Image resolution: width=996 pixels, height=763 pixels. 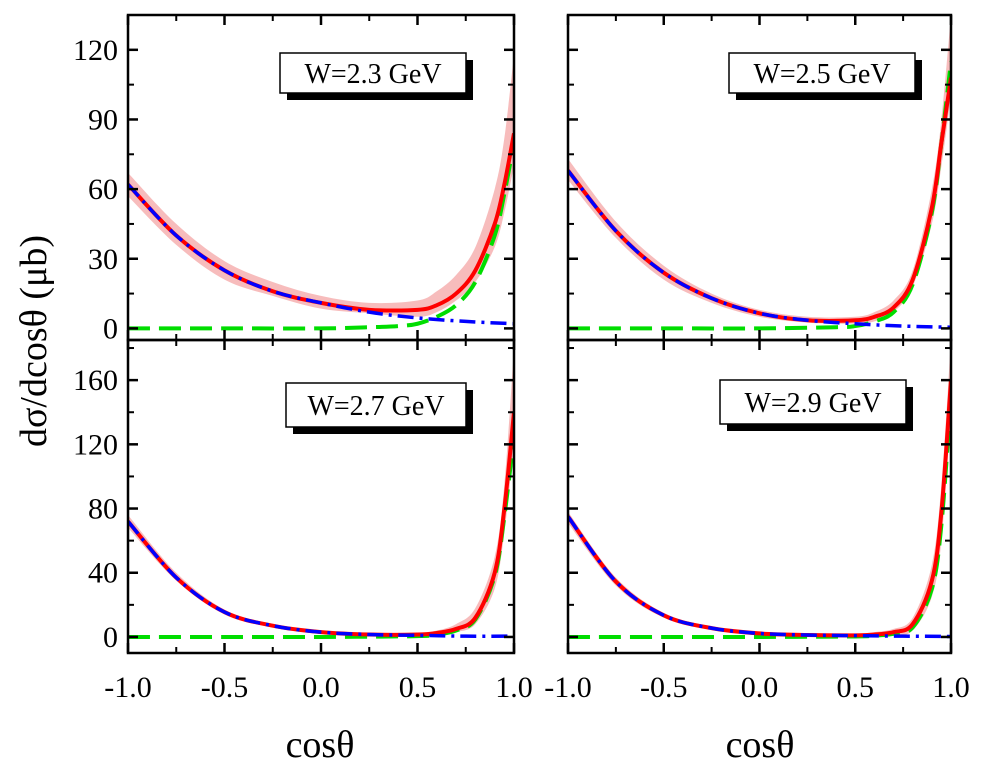 What do you see at coordinates (760, 743) in the screenshot?
I see `x-axis-label-right: cosθ` at bounding box center [760, 743].